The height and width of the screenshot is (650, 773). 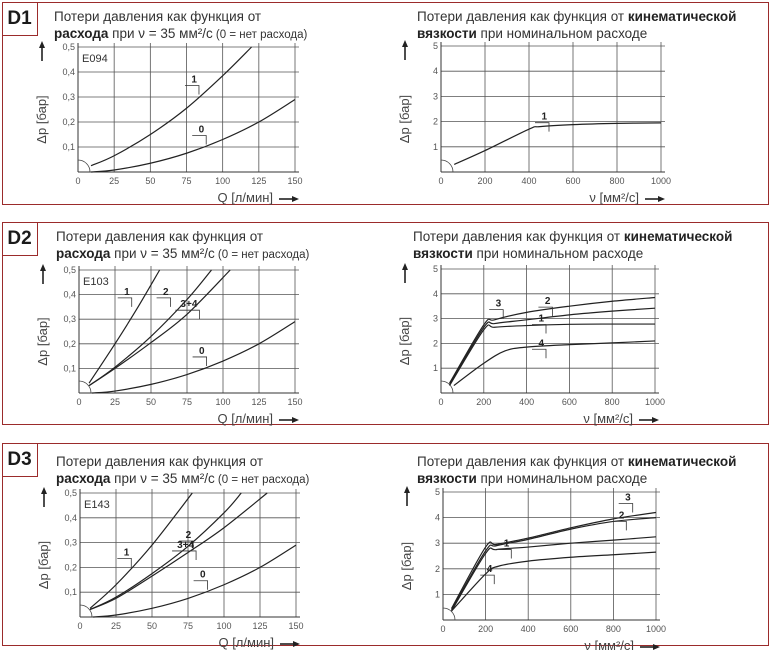 What do you see at coordinates (97, 505) in the screenshot?
I see `model-code-label: E143` at bounding box center [97, 505].